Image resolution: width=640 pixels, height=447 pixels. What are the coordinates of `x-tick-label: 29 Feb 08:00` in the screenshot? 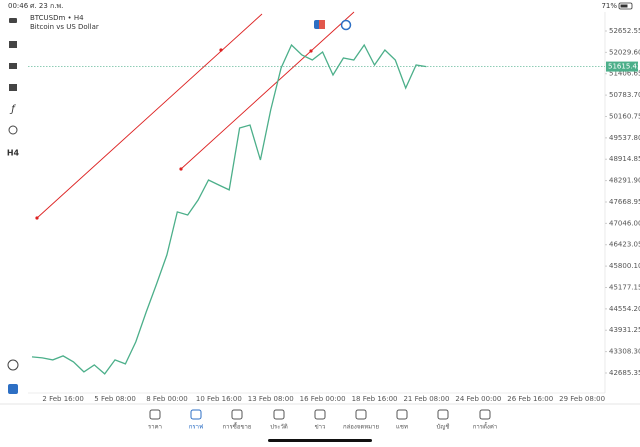 It's located at (582, 399).